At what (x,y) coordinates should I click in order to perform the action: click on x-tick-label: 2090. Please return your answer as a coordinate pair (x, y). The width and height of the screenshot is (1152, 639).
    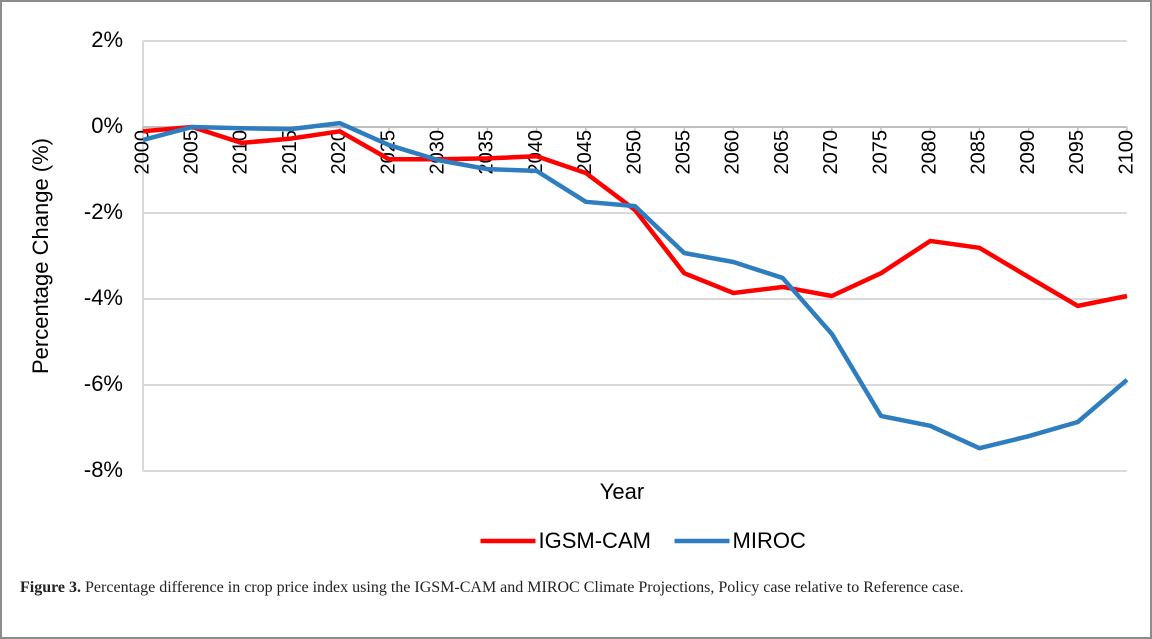
    Looking at the image, I should click on (1028, 152).